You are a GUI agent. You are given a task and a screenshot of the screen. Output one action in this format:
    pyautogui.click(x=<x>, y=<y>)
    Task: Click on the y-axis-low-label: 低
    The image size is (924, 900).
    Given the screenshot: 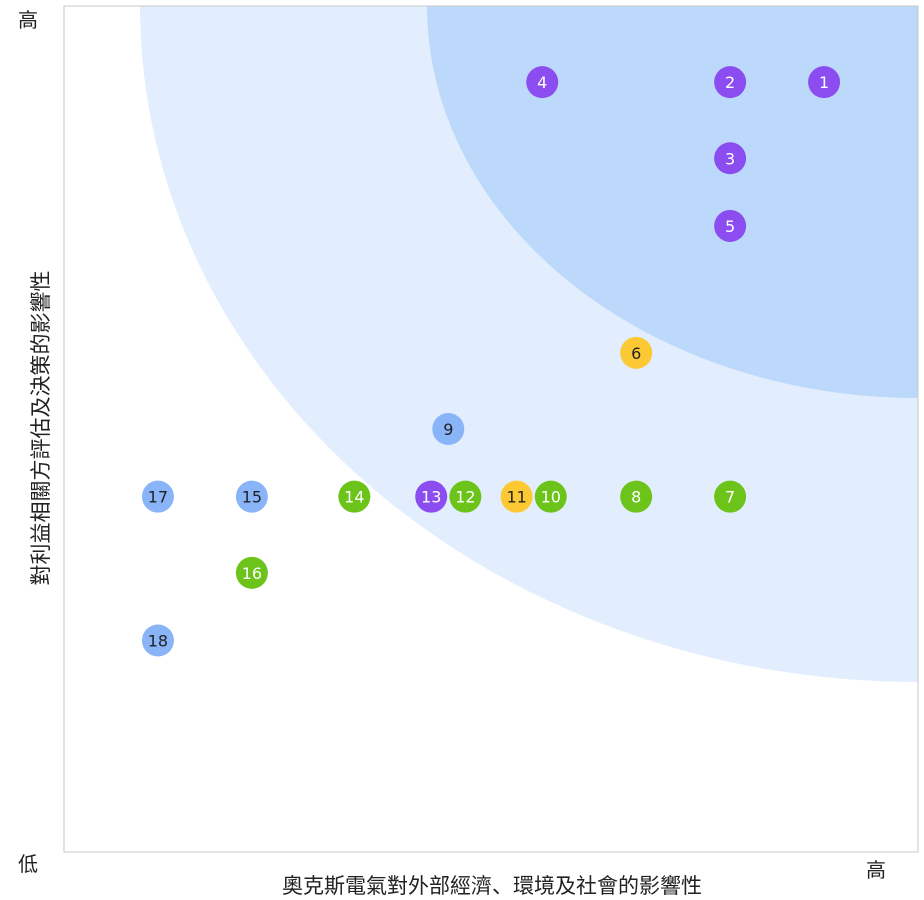 What is the action you would take?
    pyautogui.click(x=28, y=864)
    